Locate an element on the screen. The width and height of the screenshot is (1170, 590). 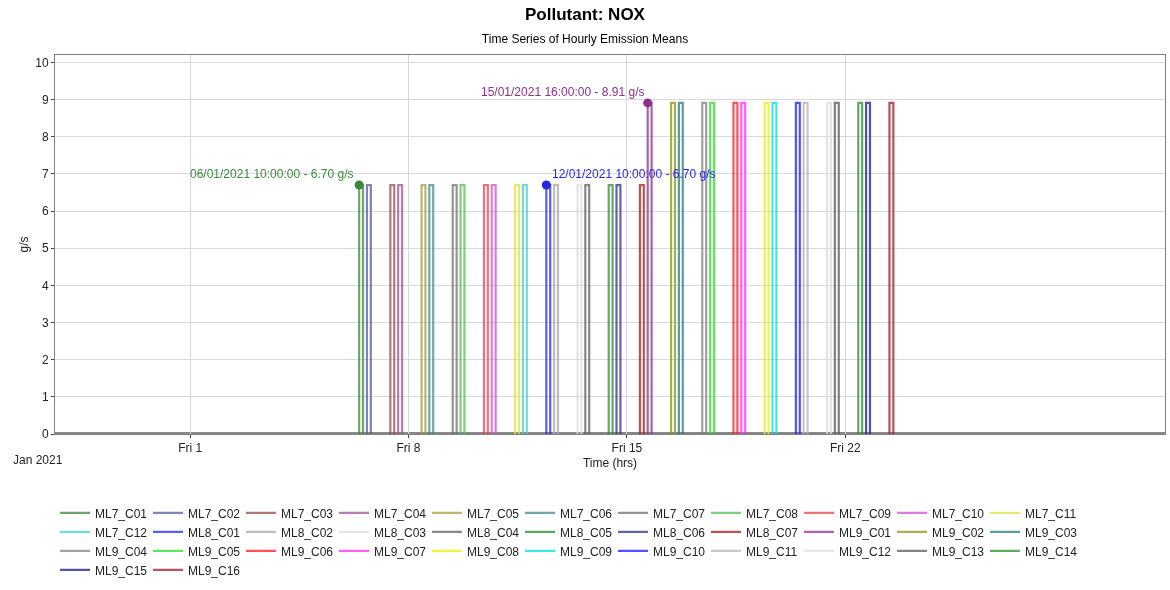
legend-label: ML7_C07 is located at coordinates (679, 513).